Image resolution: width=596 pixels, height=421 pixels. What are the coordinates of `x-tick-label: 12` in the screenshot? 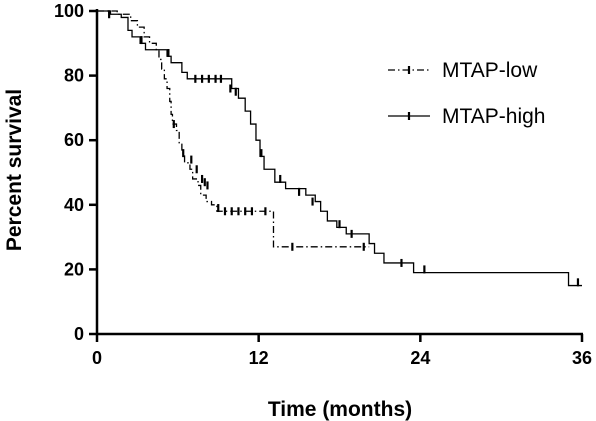 It's located at (259, 358).